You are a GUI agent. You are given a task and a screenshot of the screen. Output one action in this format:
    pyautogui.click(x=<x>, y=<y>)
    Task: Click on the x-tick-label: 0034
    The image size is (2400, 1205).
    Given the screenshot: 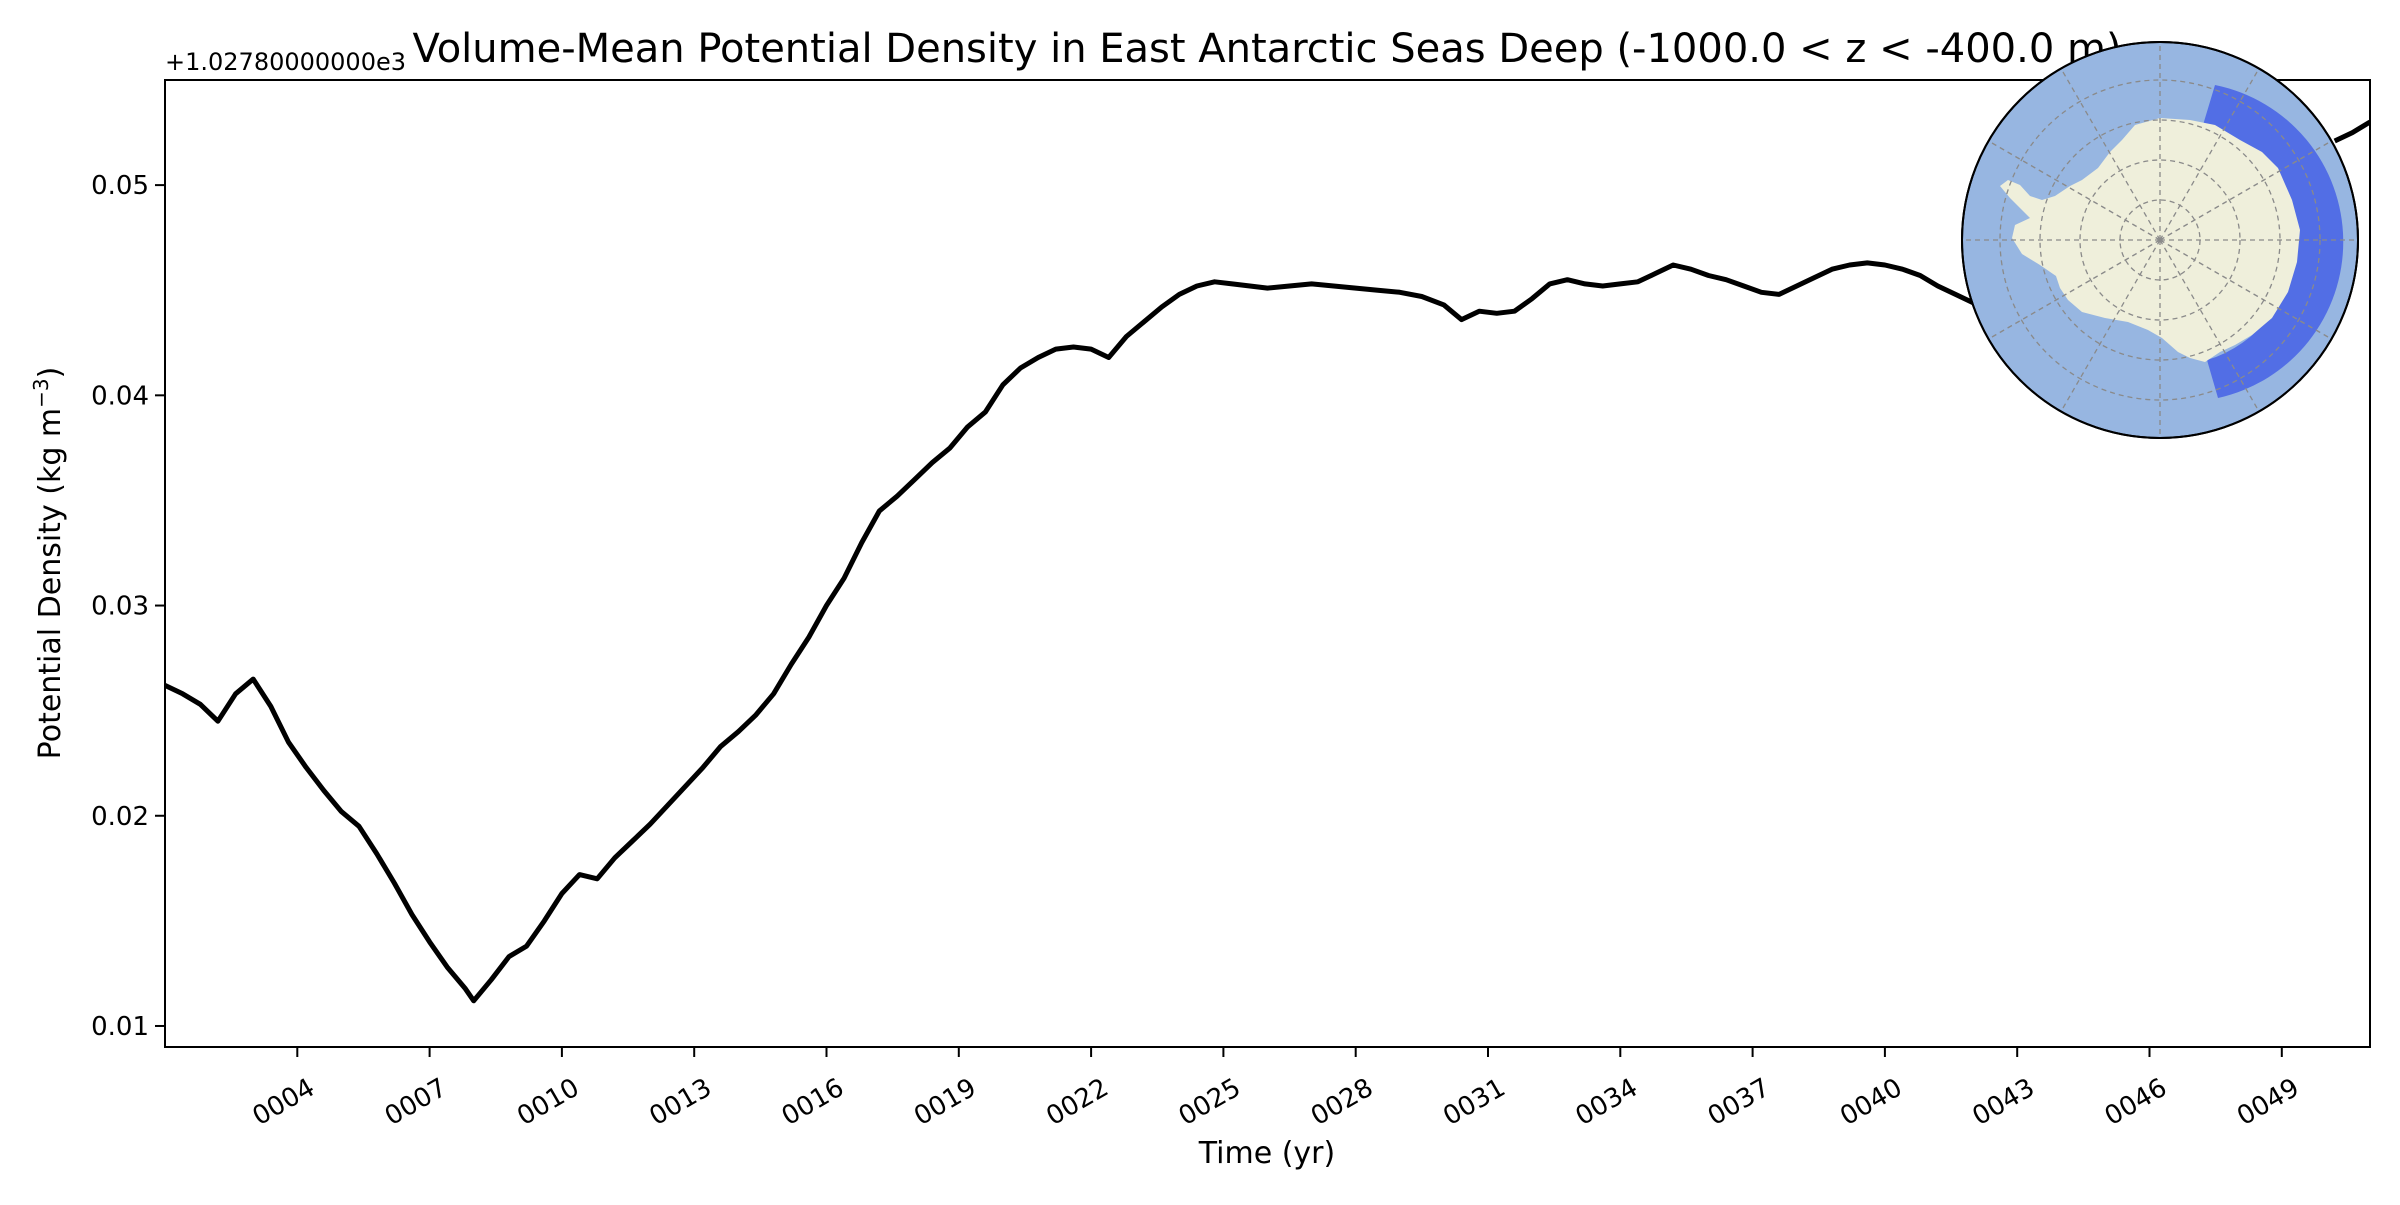 What is the action you would take?
    pyautogui.click(x=1607, y=1102)
    